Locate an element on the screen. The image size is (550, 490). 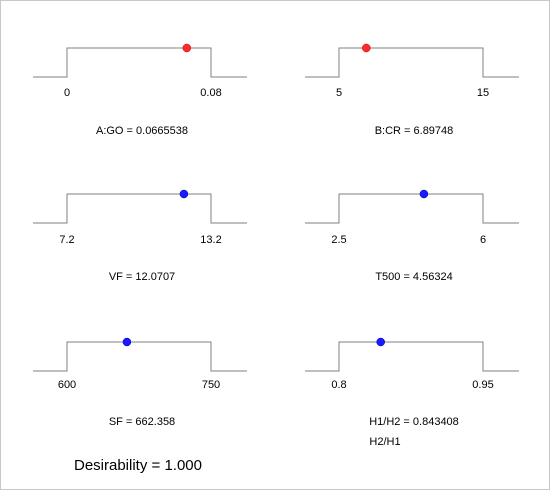
factor-sf-low-label: 600 is located at coordinates (67, 385).